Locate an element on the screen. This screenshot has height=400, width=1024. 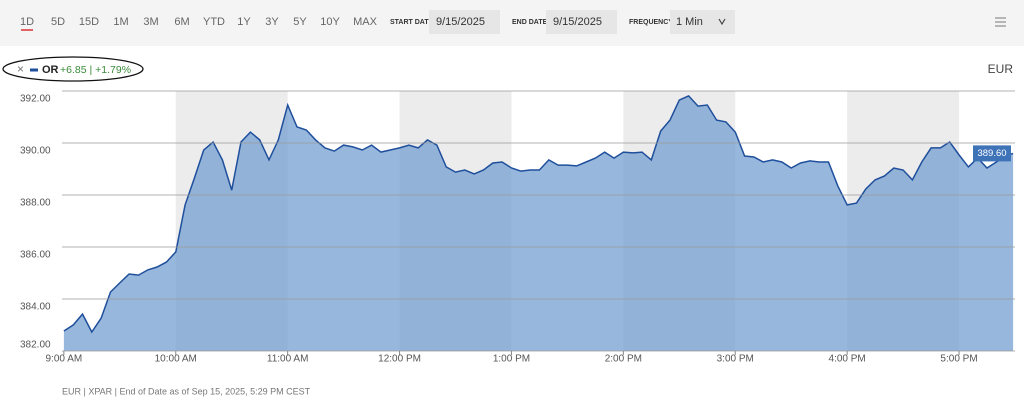
toolbar is located at coordinates (512, 23).